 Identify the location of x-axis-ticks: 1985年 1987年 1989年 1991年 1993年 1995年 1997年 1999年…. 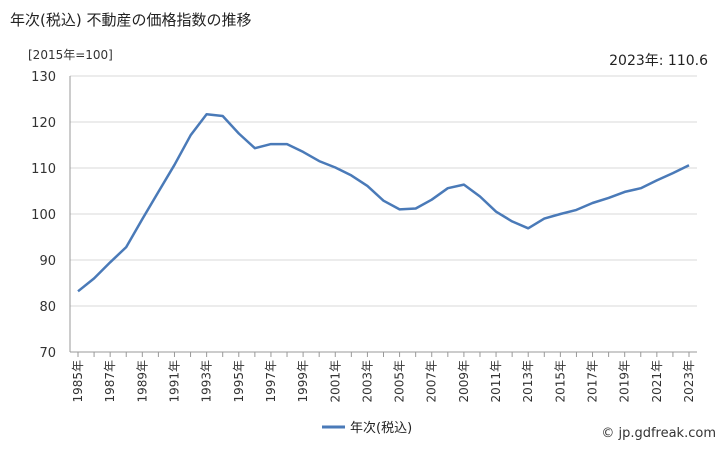
(383, 377).